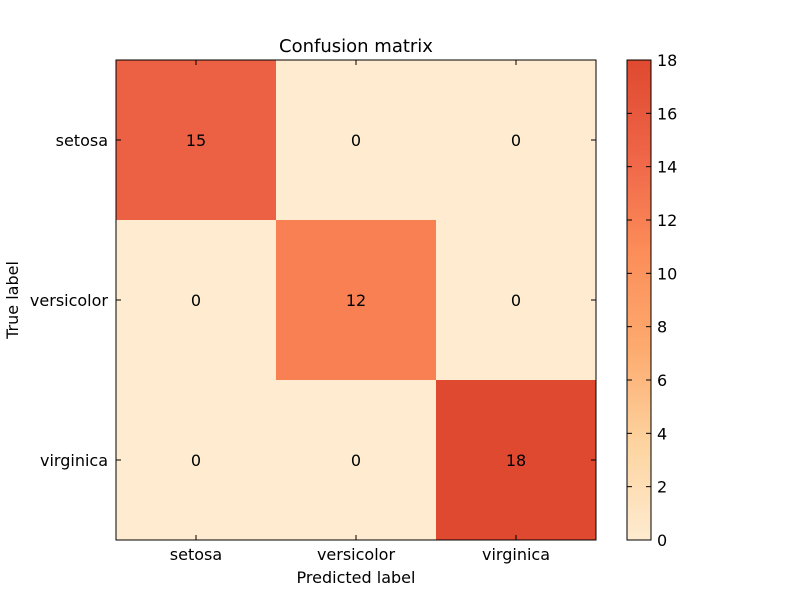 The image size is (800, 604). Describe the element at coordinates (667, 220) in the screenshot. I see `colorbar-tick-label: 12` at that location.